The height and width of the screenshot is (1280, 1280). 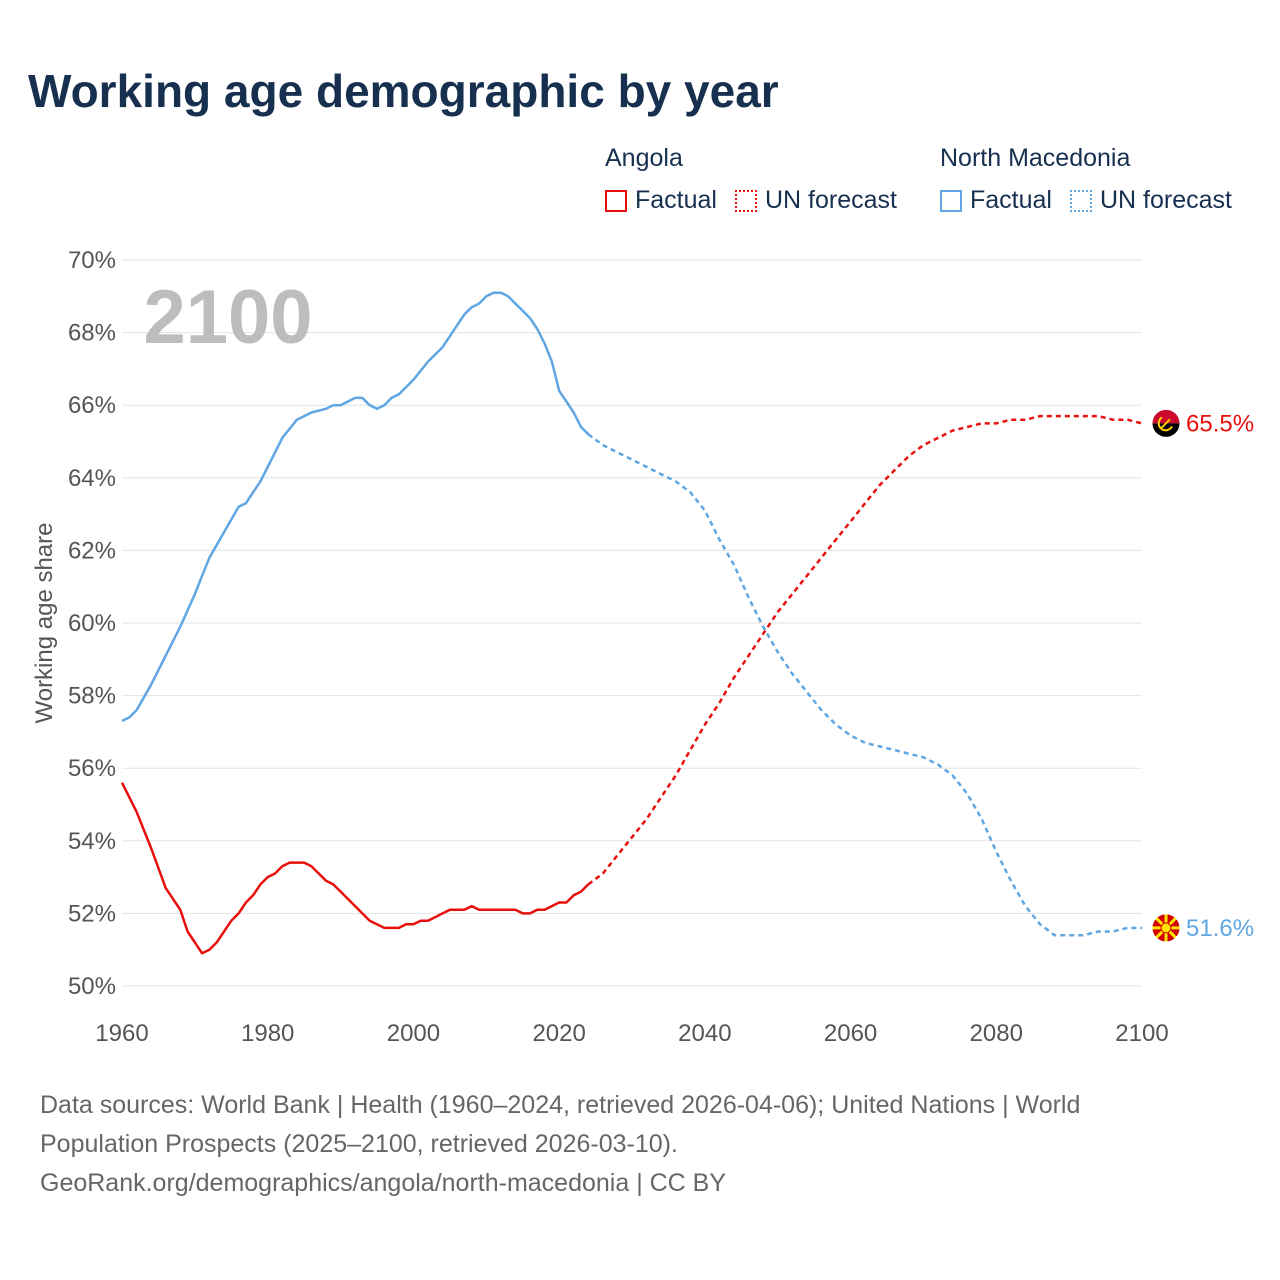 I want to click on legend-north-macedonia-forecast-label: UN forecast, so click(x=1165, y=200).